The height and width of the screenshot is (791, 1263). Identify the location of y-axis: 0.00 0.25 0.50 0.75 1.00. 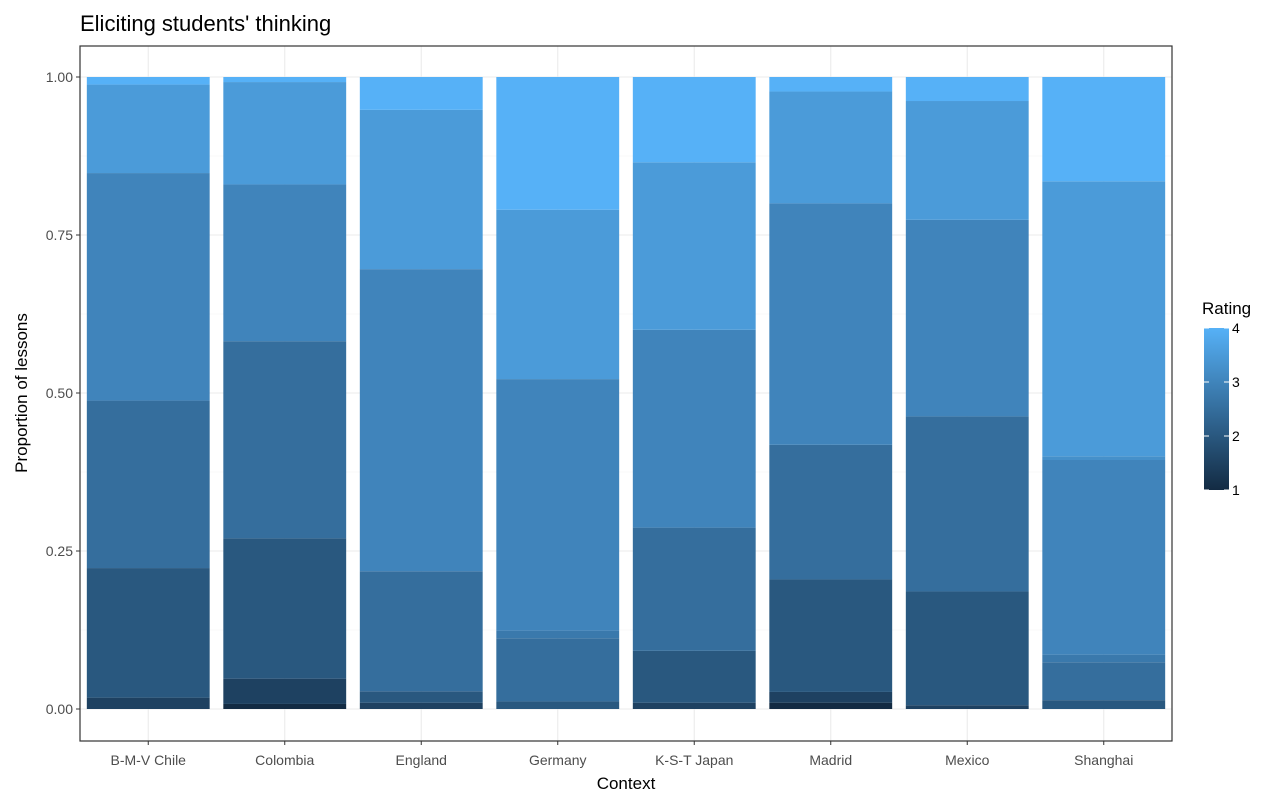
(63, 393).